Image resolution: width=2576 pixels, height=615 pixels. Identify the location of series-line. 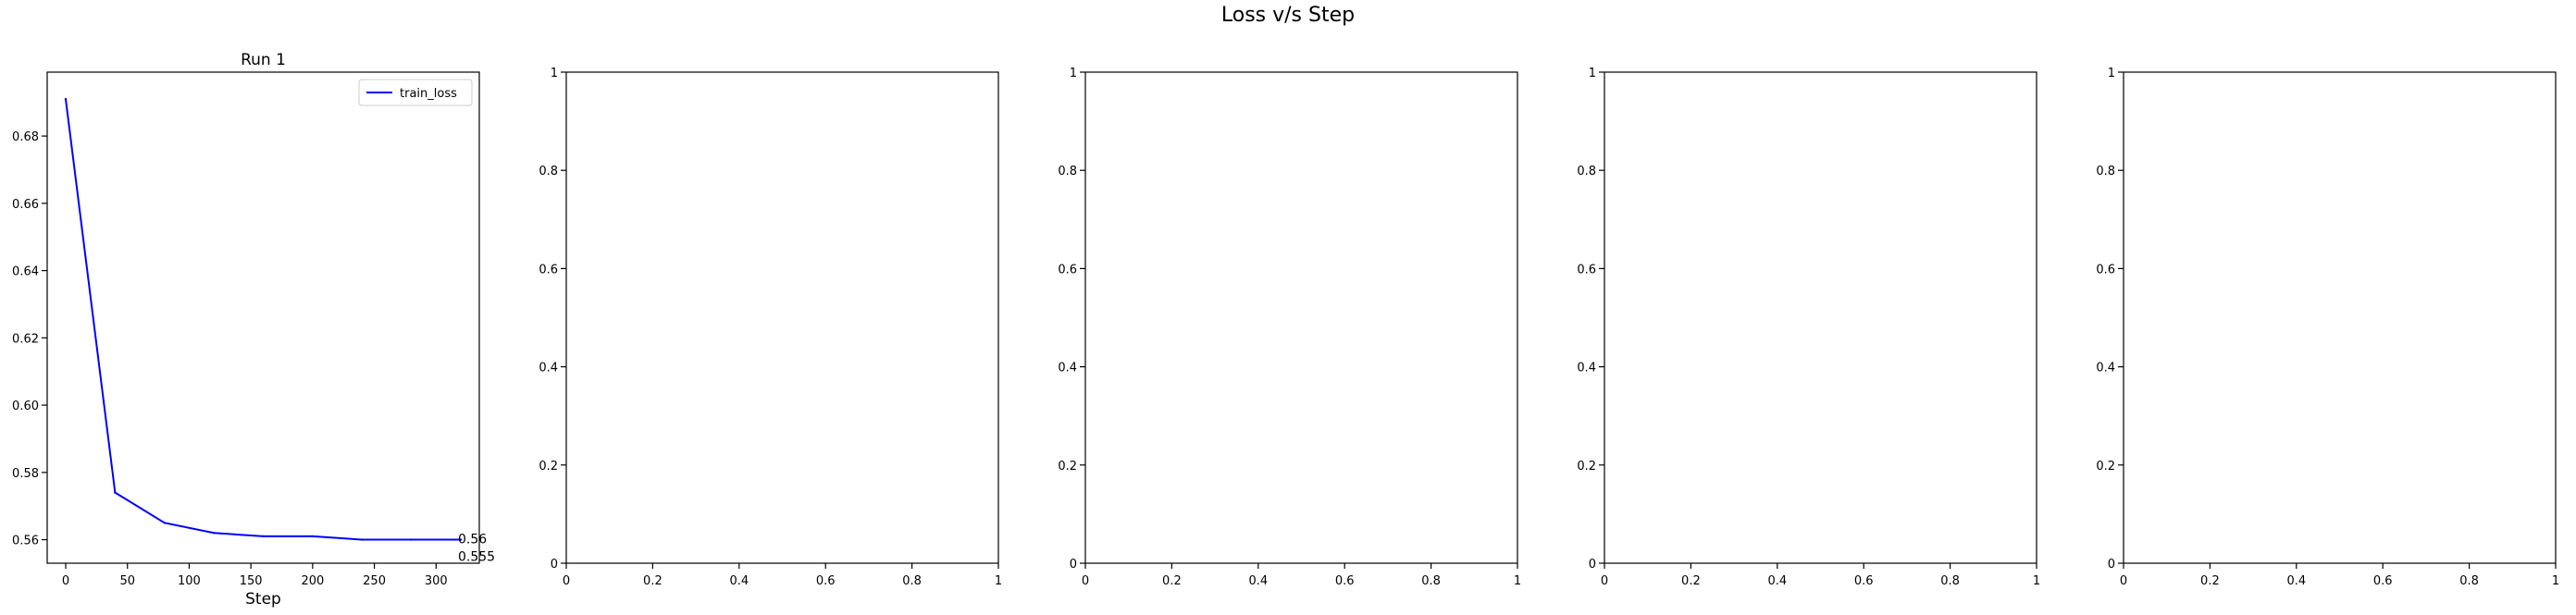
(263, 319).